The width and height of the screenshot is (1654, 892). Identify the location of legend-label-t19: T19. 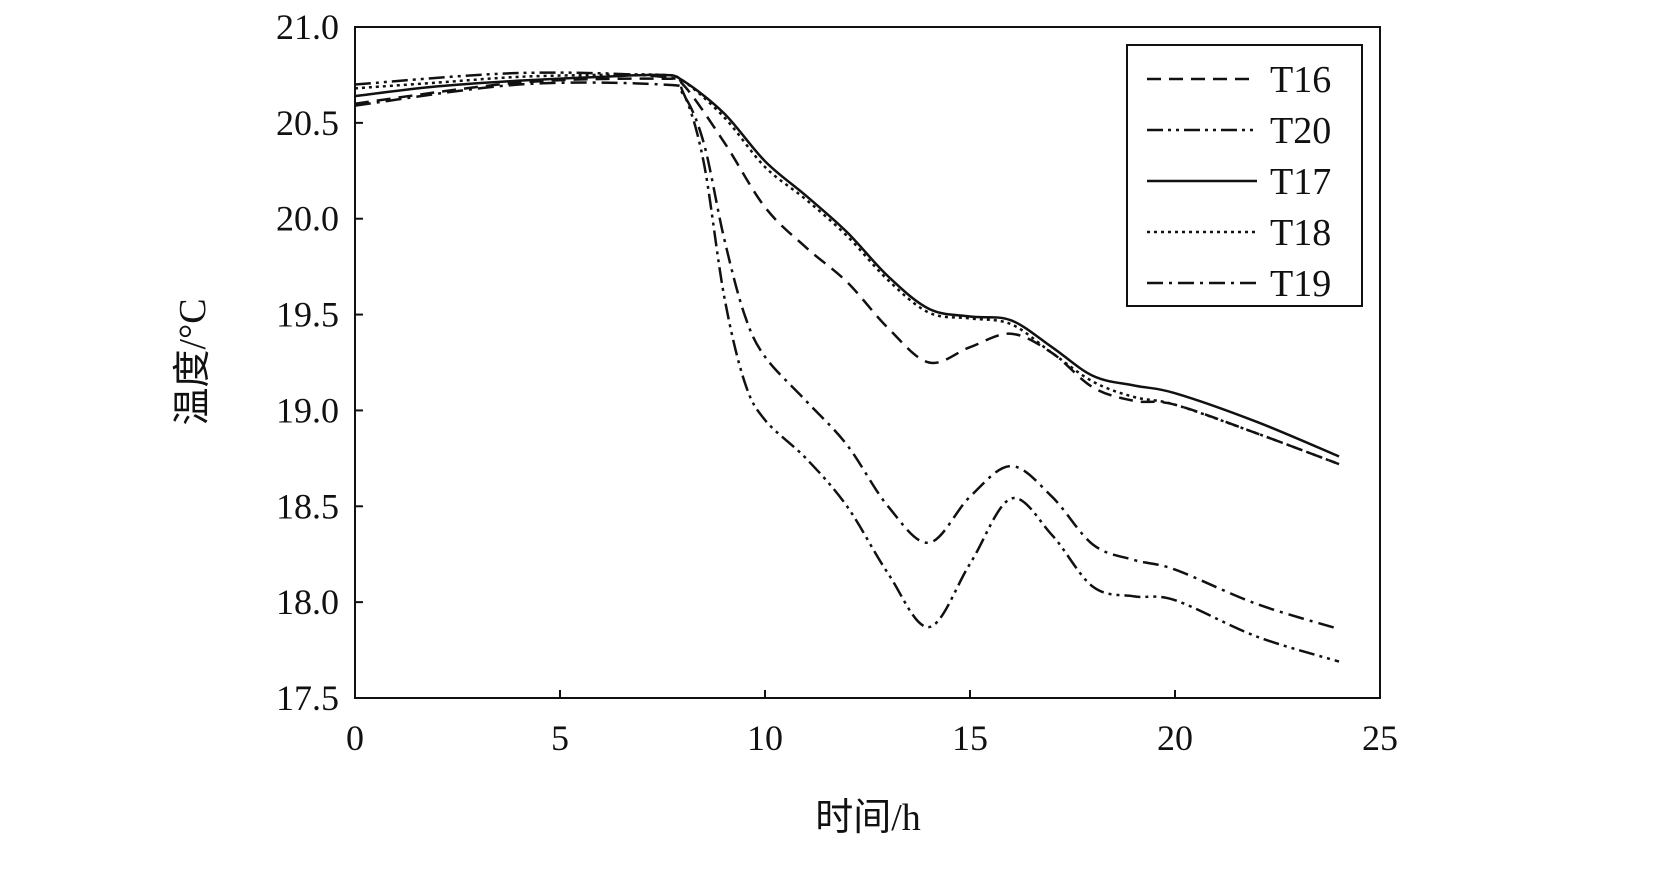
(1300, 284).